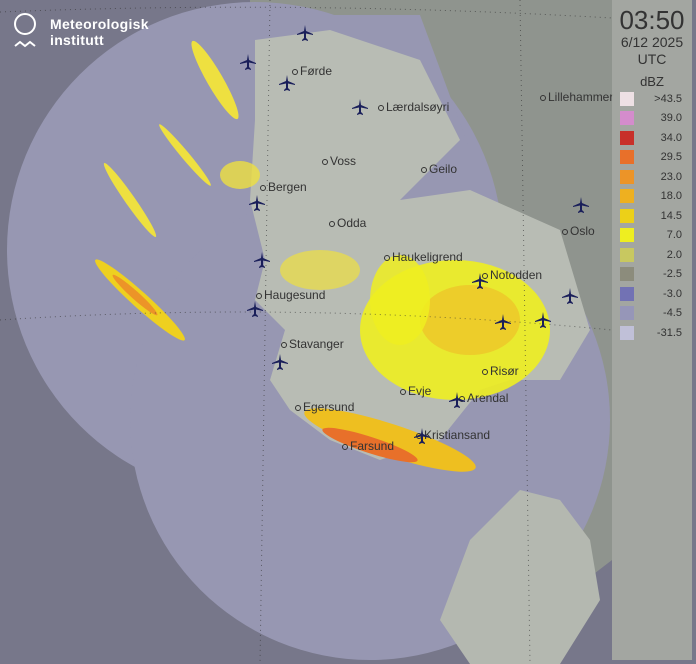 This screenshot has width=696, height=664. What do you see at coordinates (672, 313) in the screenshot?
I see `legend-value: -4.5` at bounding box center [672, 313].